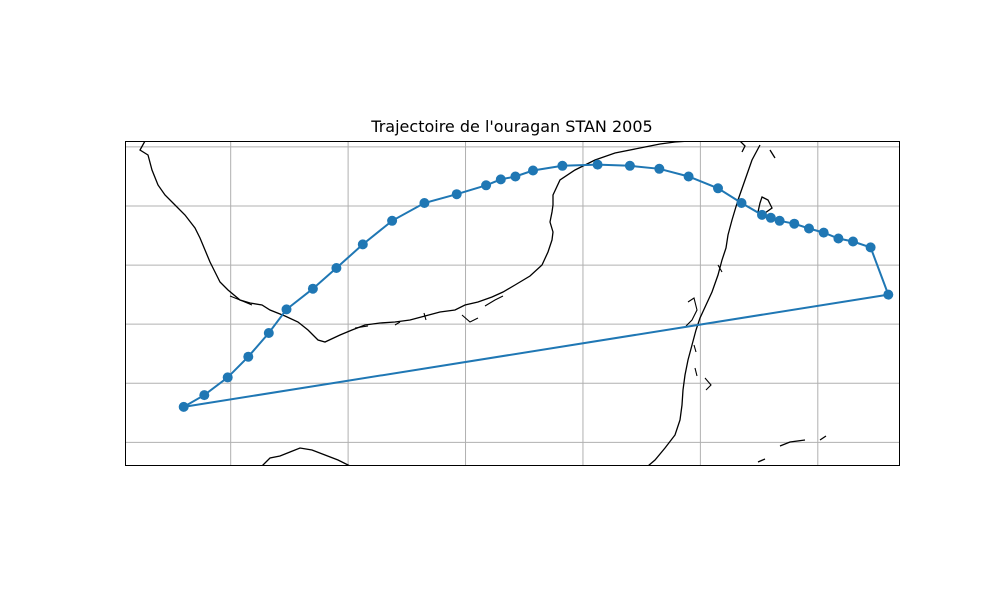 Image resolution: width=1000 pixels, height=600 pixels. Describe the element at coordinates (536, 350) in the screenshot. I see `track-line` at that location.